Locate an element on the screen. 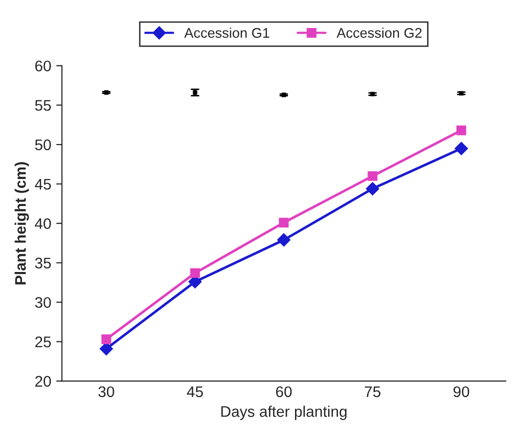  legend-label: Accession G2 is located at coordinates (379, 33).